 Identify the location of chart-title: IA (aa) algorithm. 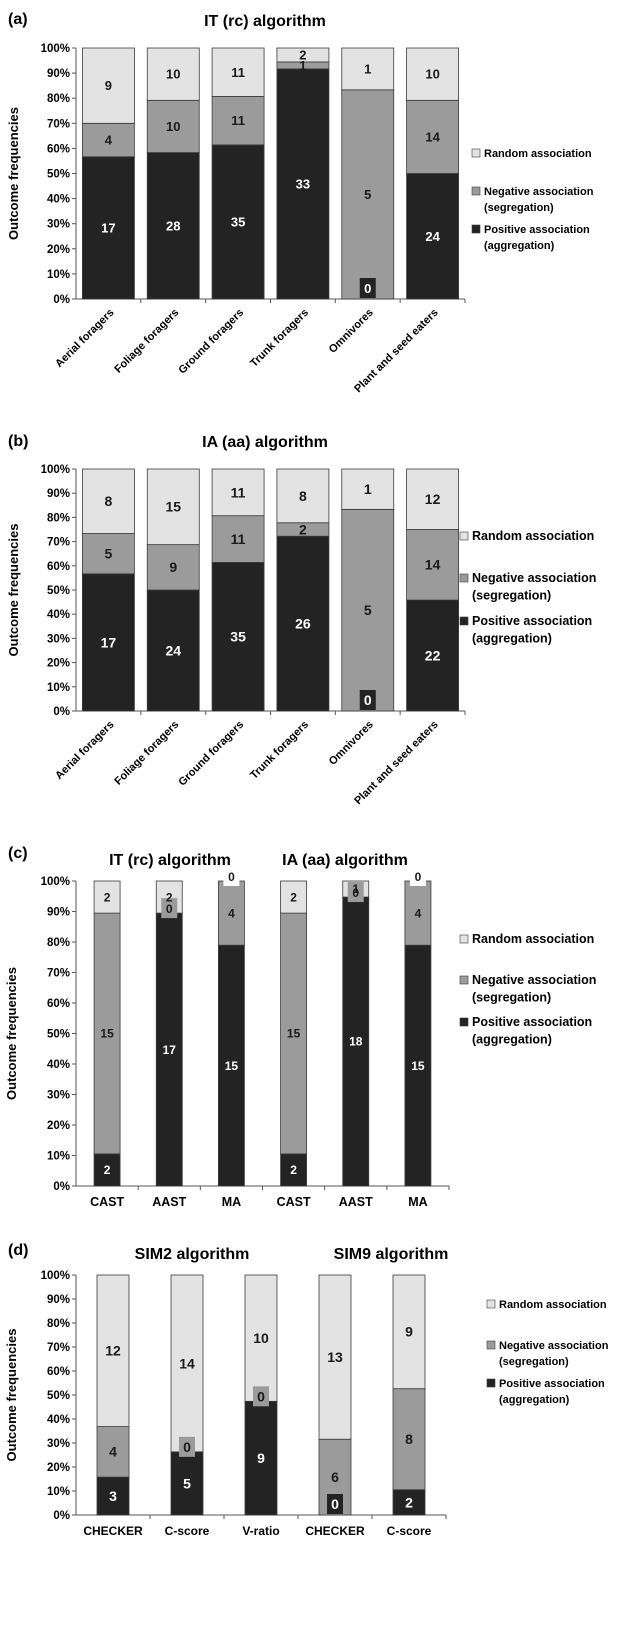
(345, 860).